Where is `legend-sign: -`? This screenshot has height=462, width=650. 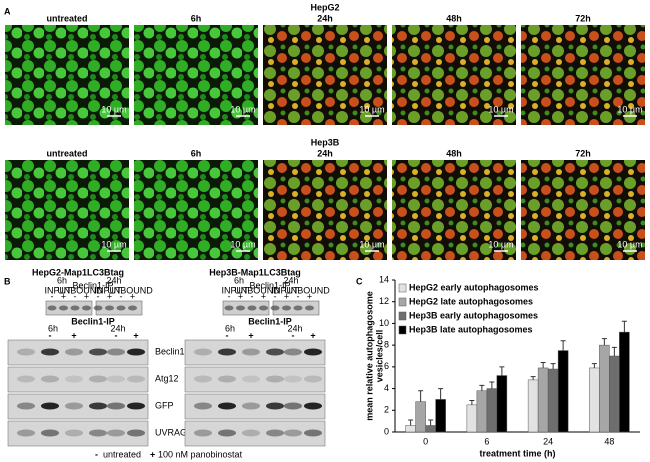 legend-sign: - is located at coordinates (96, 454).